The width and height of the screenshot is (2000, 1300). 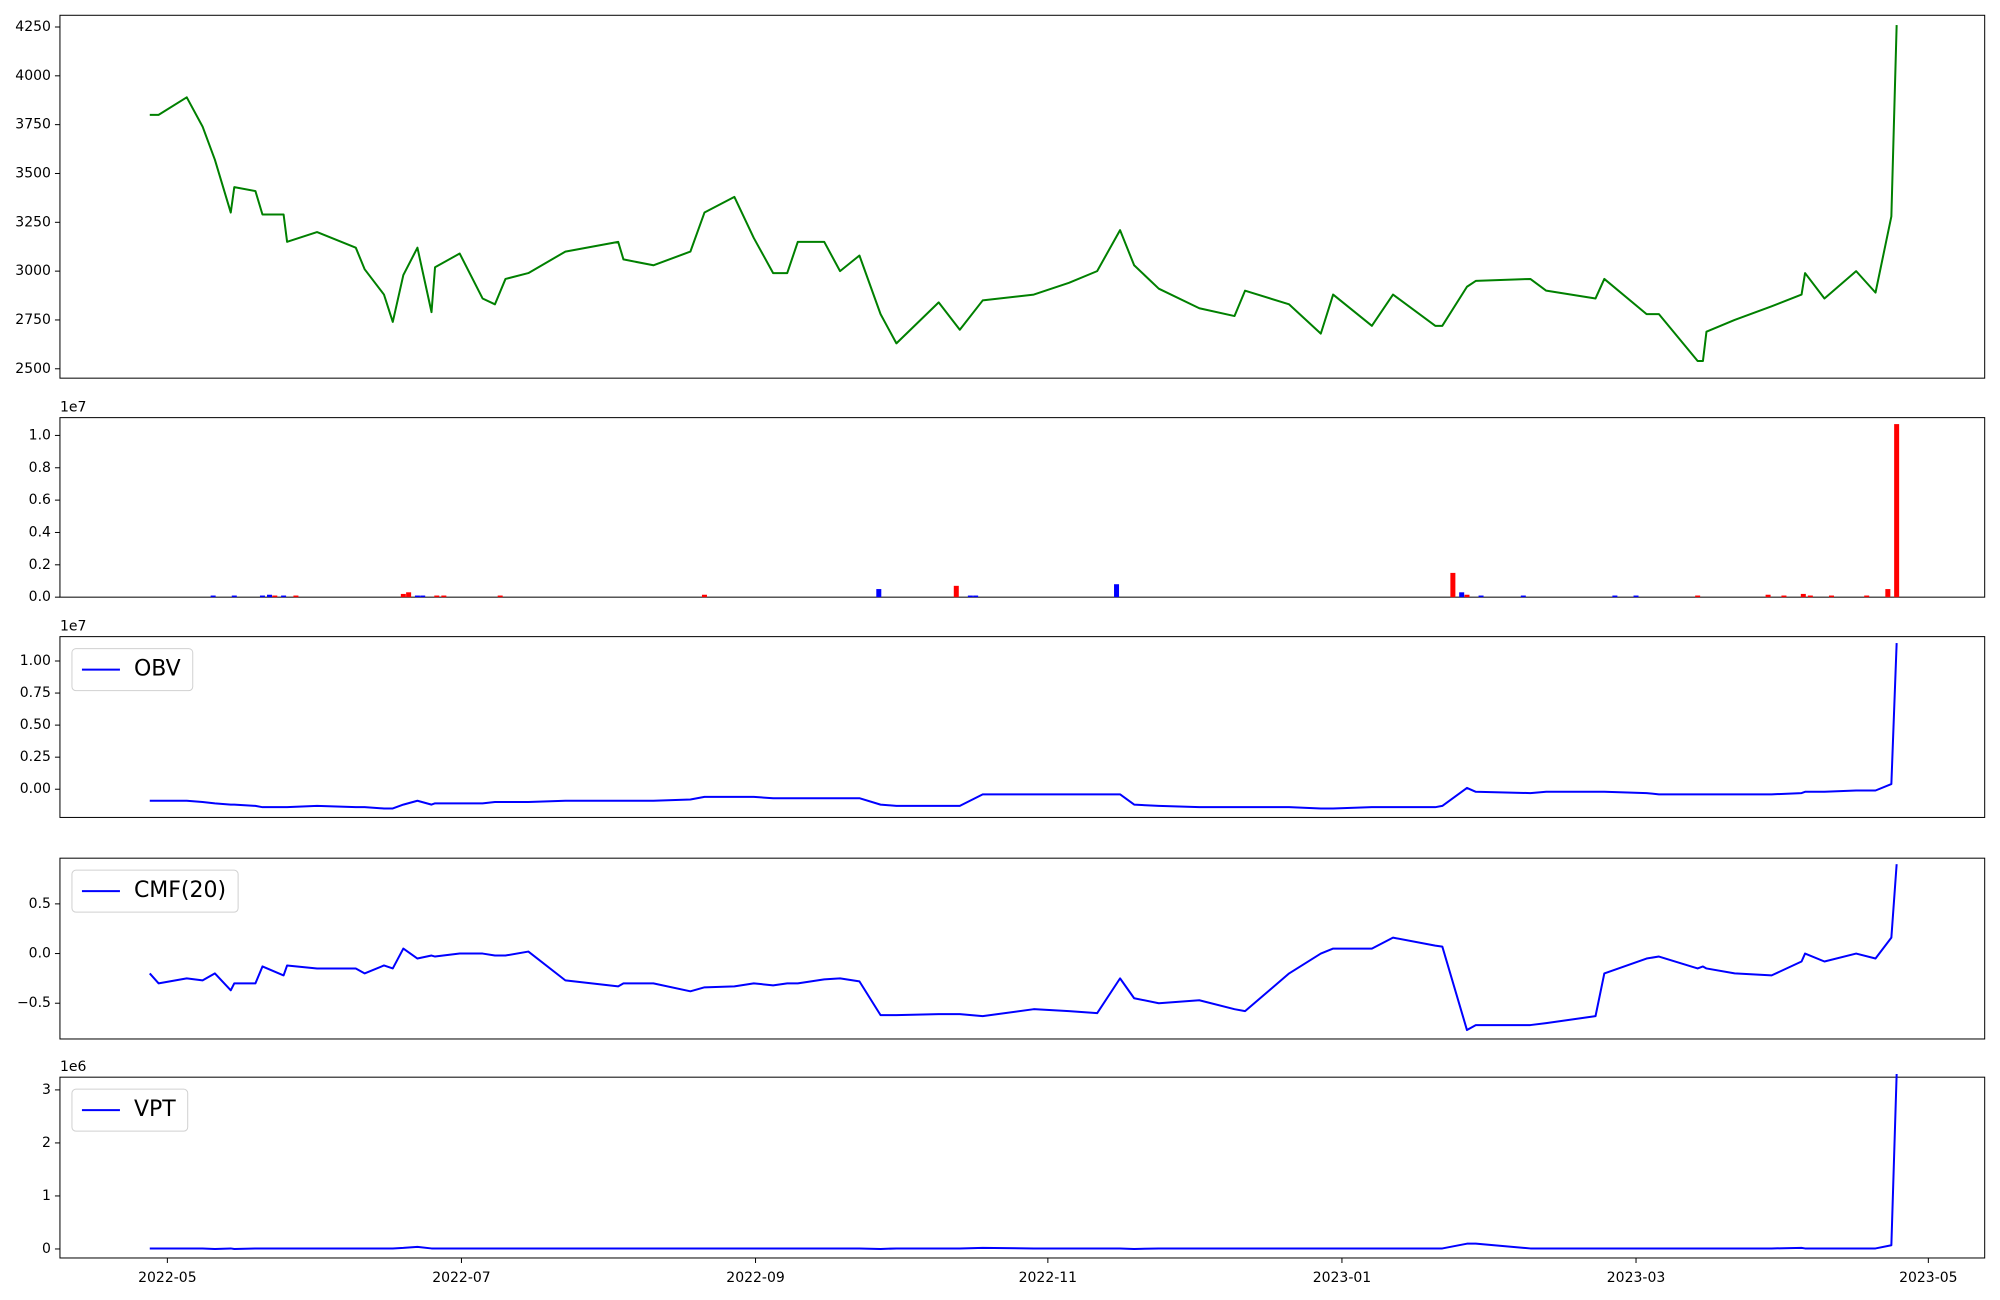 I want to click on y-tick-label: 0.2, so click(x=40, y=565).